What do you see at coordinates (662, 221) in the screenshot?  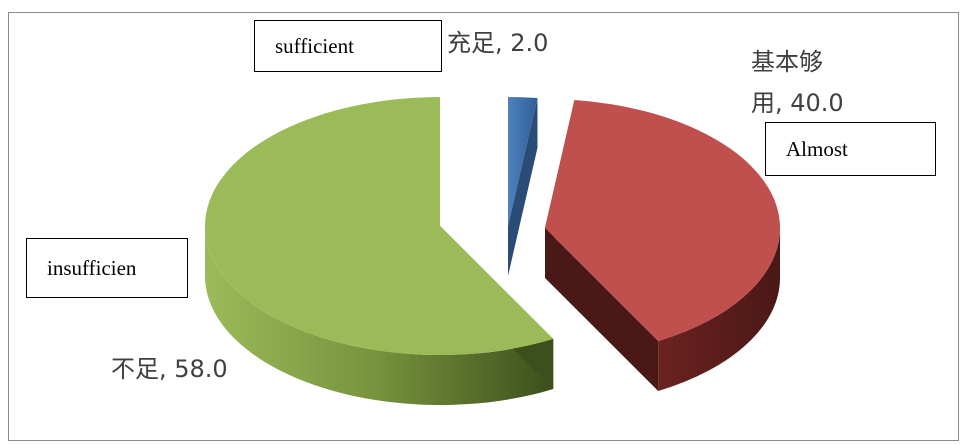 I see `pie-slice-almost` at bounding box center [662, 221].